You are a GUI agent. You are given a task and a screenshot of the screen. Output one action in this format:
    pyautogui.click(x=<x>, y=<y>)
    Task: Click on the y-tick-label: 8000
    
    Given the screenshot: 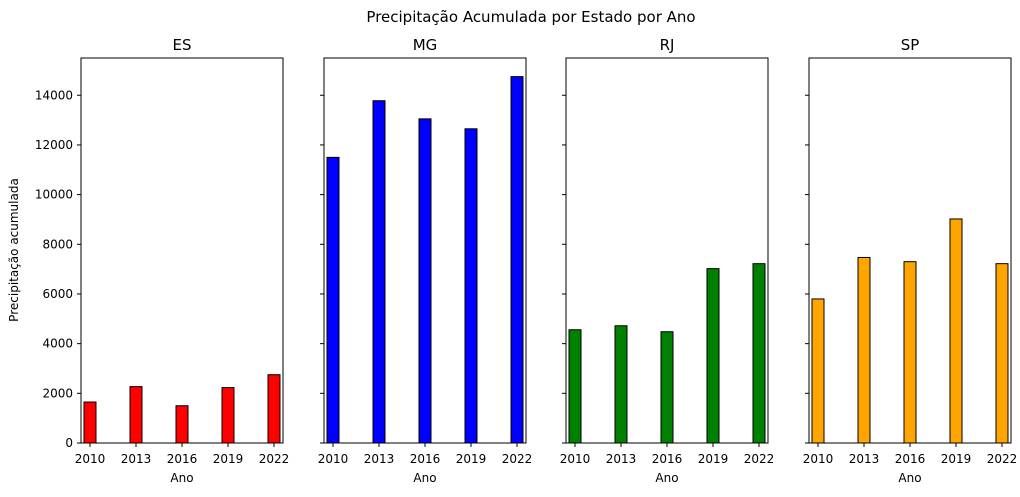 What is the action you would take?
    pyautogui.click(x=57, y=244)
    